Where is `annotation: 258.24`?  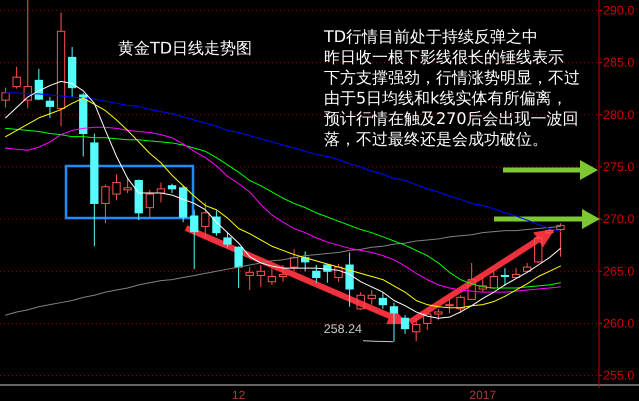 annotation: 258.24 is located at coordinates (343, 329).